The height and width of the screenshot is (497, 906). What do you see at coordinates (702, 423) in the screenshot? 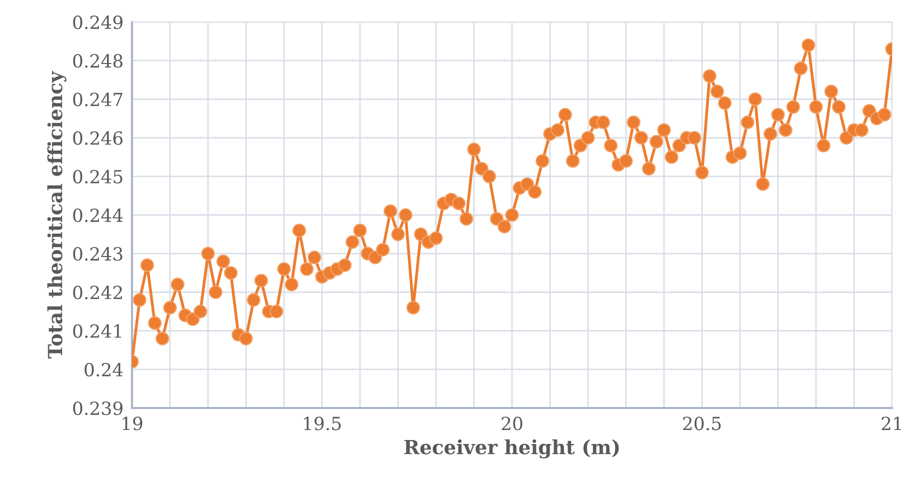
I see `x-tick-label: 20.5` at bounding box center [702, 423].